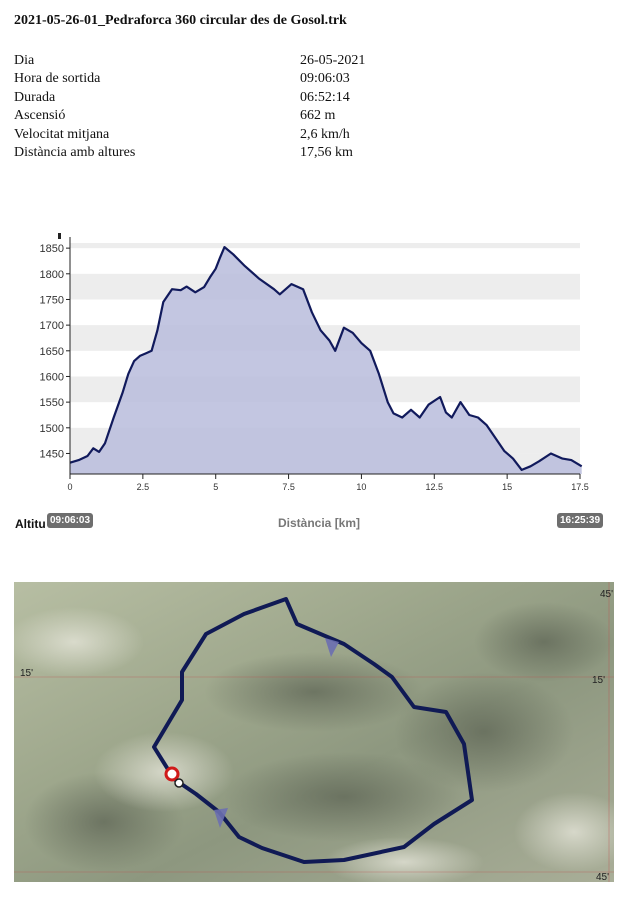  What do you see at coordinates (325, 79) in the screenshot?
I see `stat-value: 09:06:03` at bounding box center [325, 79].